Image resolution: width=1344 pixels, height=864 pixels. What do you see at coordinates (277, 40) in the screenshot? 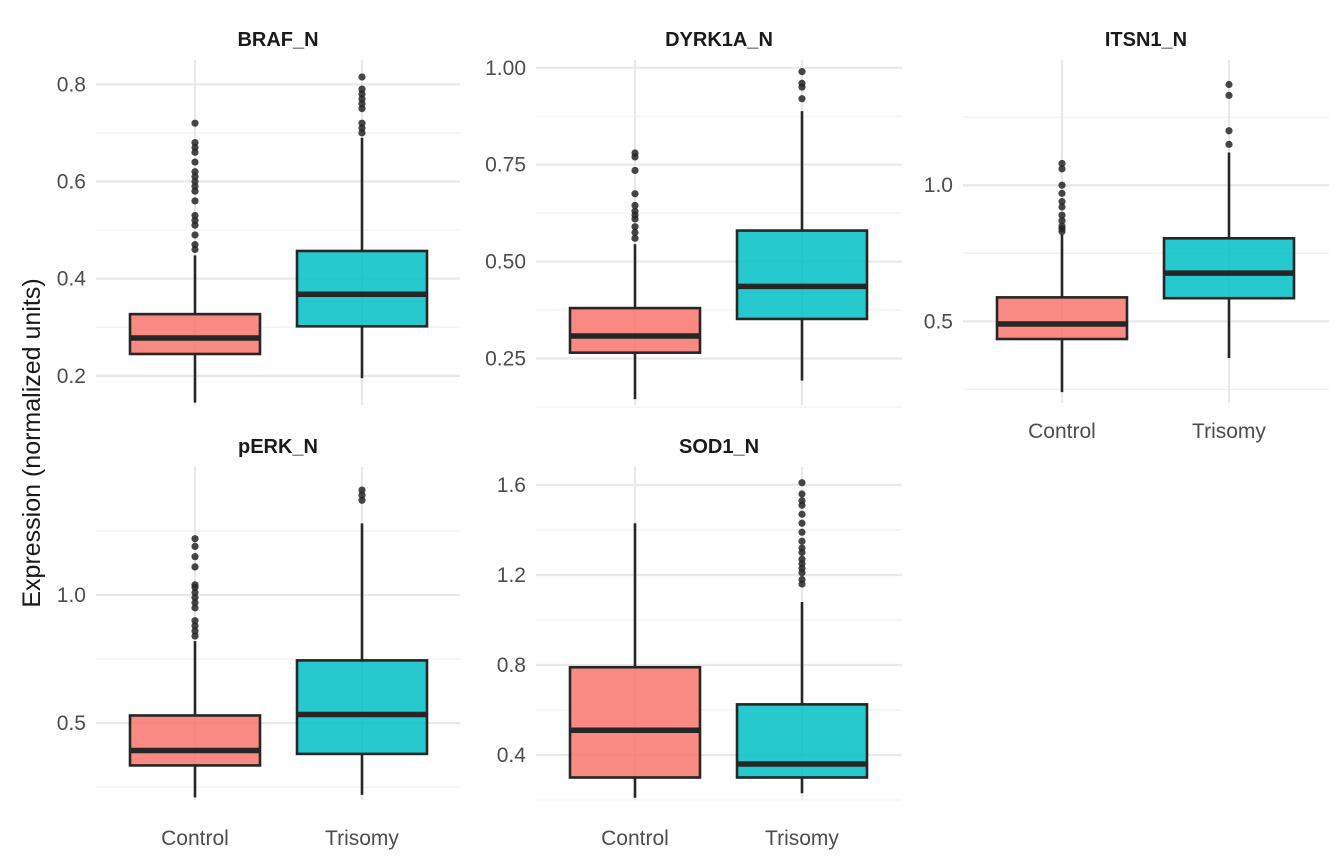
I see `panel-title: BRAF_N` at bounding box center [277, 40].